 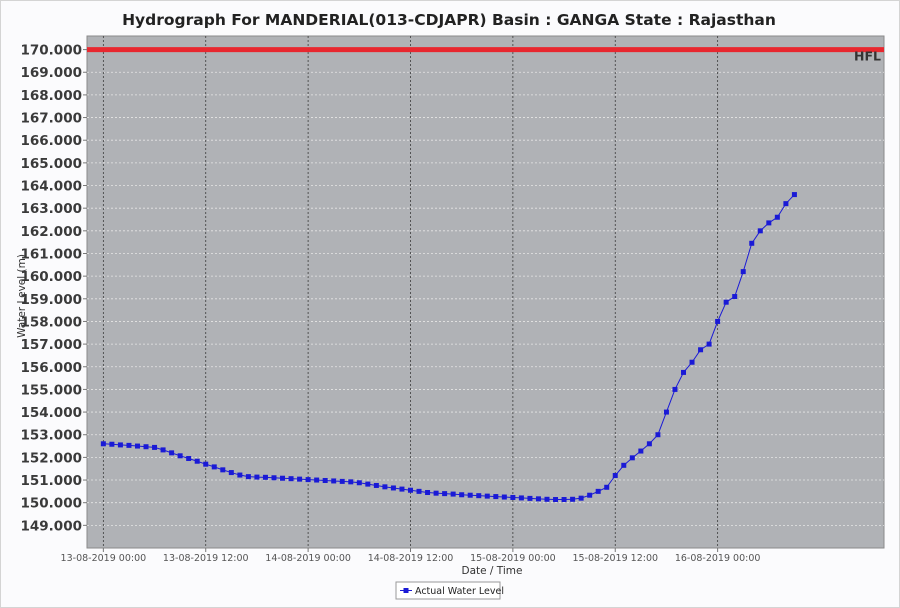 I want to click on y-tick-label: 170.000, so click(x=52, y=51).